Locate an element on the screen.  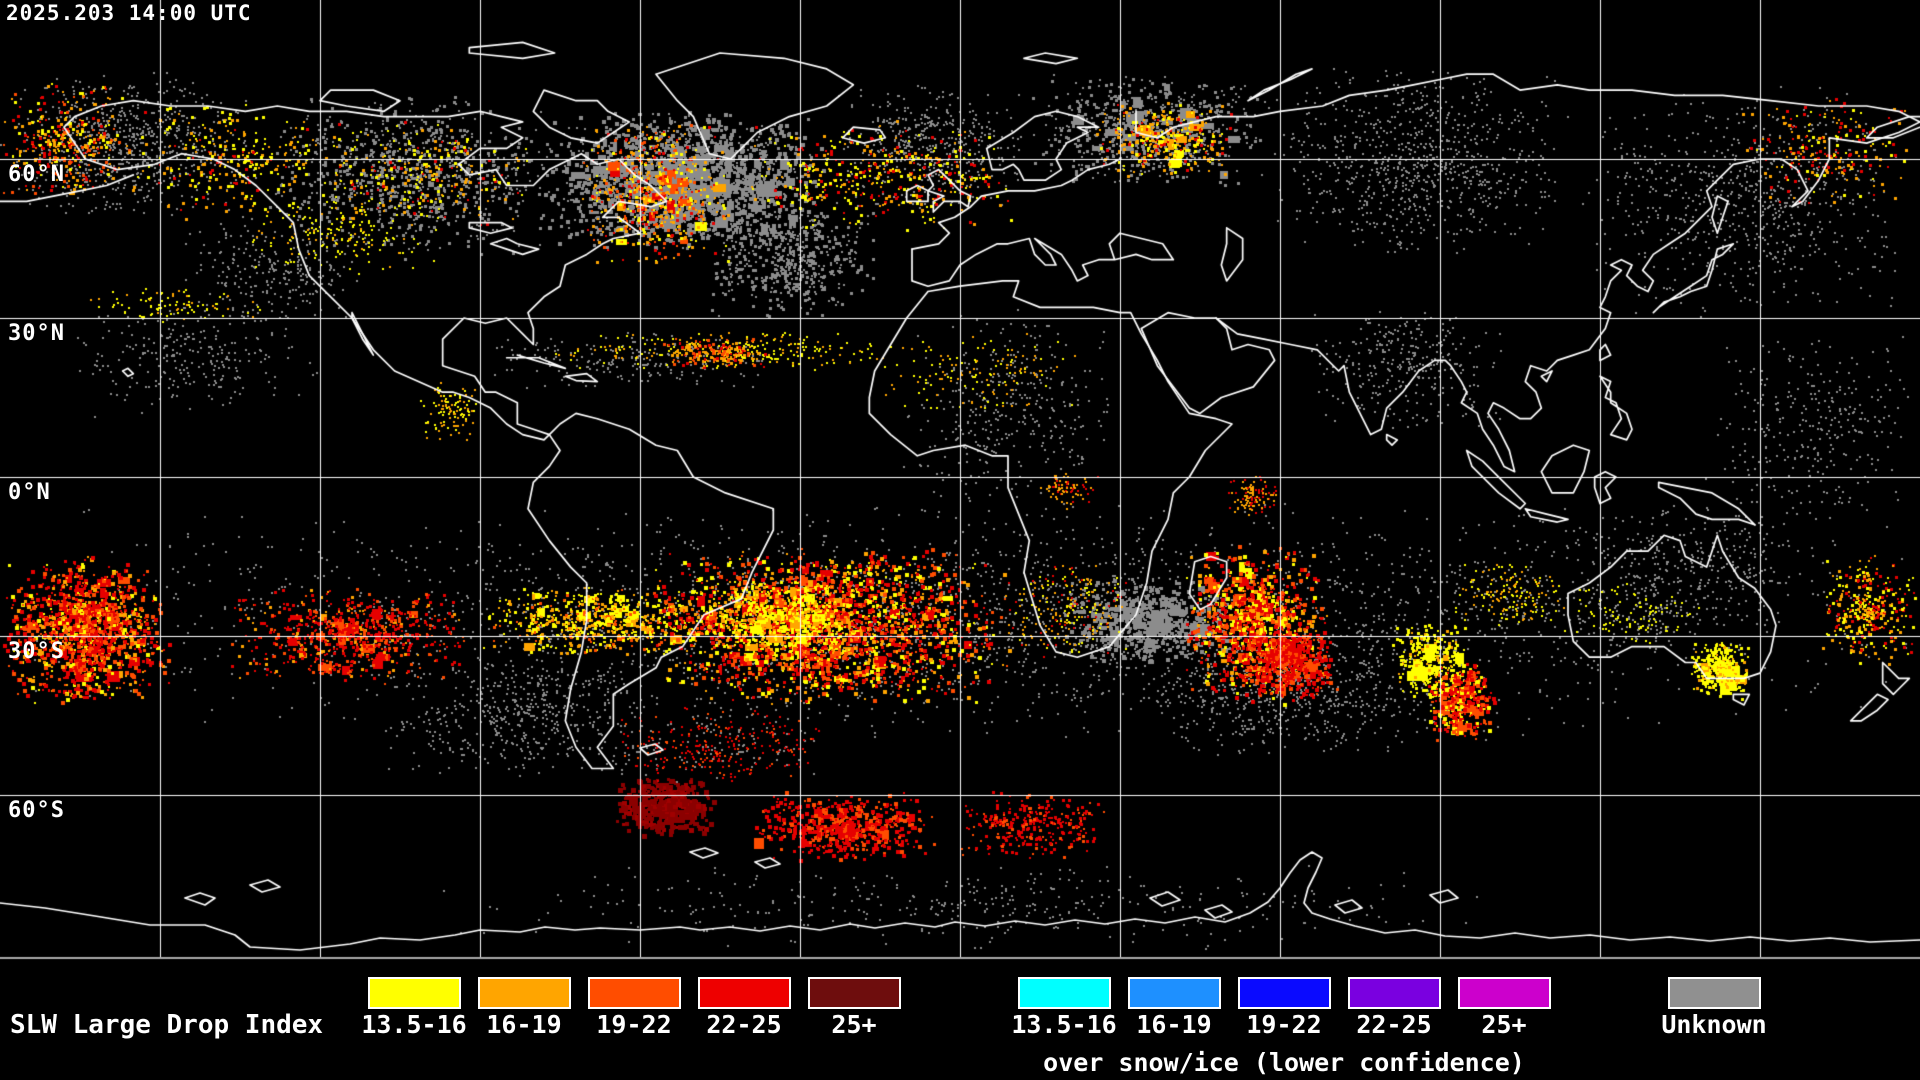
legend-snowice-3-swatch is located at coordinates (1394, 993).